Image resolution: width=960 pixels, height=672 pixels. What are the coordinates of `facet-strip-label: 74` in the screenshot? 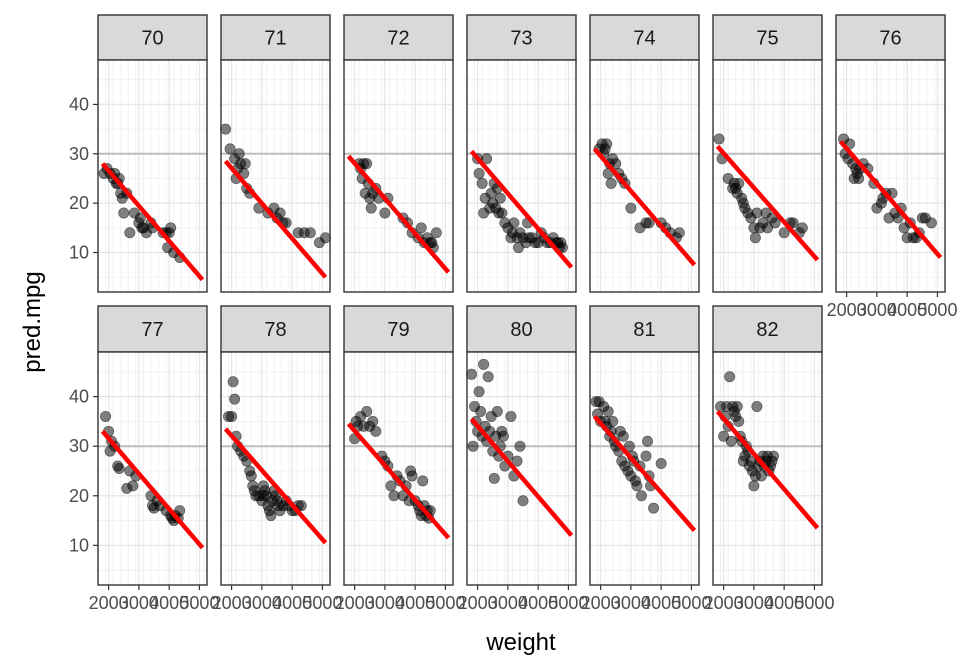 It's located at (644, 39).